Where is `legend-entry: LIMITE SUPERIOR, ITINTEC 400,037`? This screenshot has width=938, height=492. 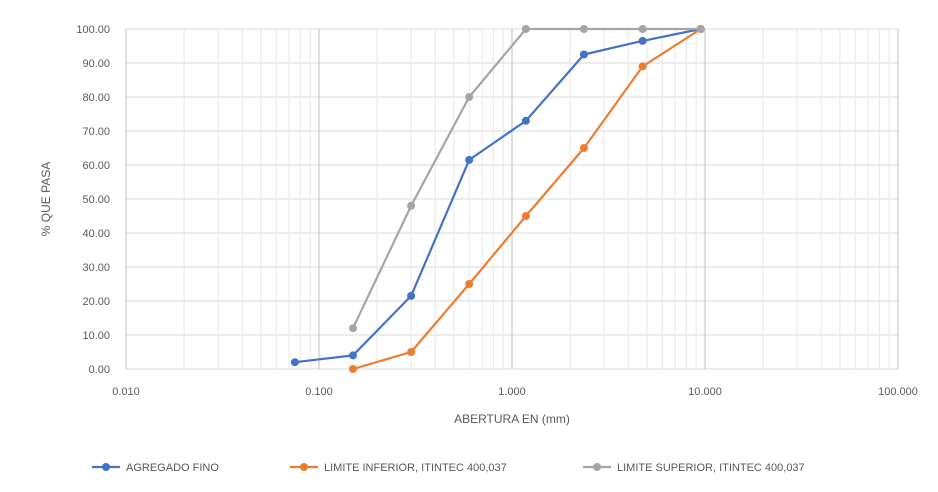
legend-entry: LIMITE SUPERIOR, ITINTEC 400,037 is located at coordinates (694, 468).